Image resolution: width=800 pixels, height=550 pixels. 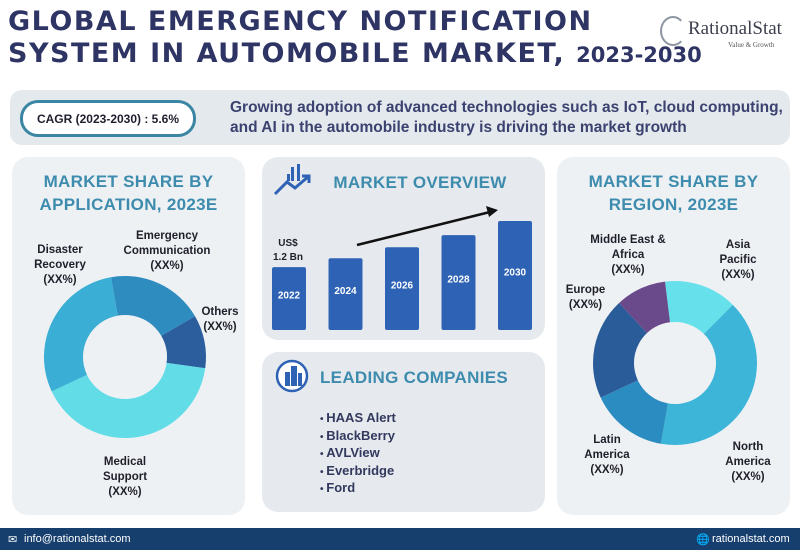 I want to click on label-europe: Europe (XX%), so click(x=585, y=297).